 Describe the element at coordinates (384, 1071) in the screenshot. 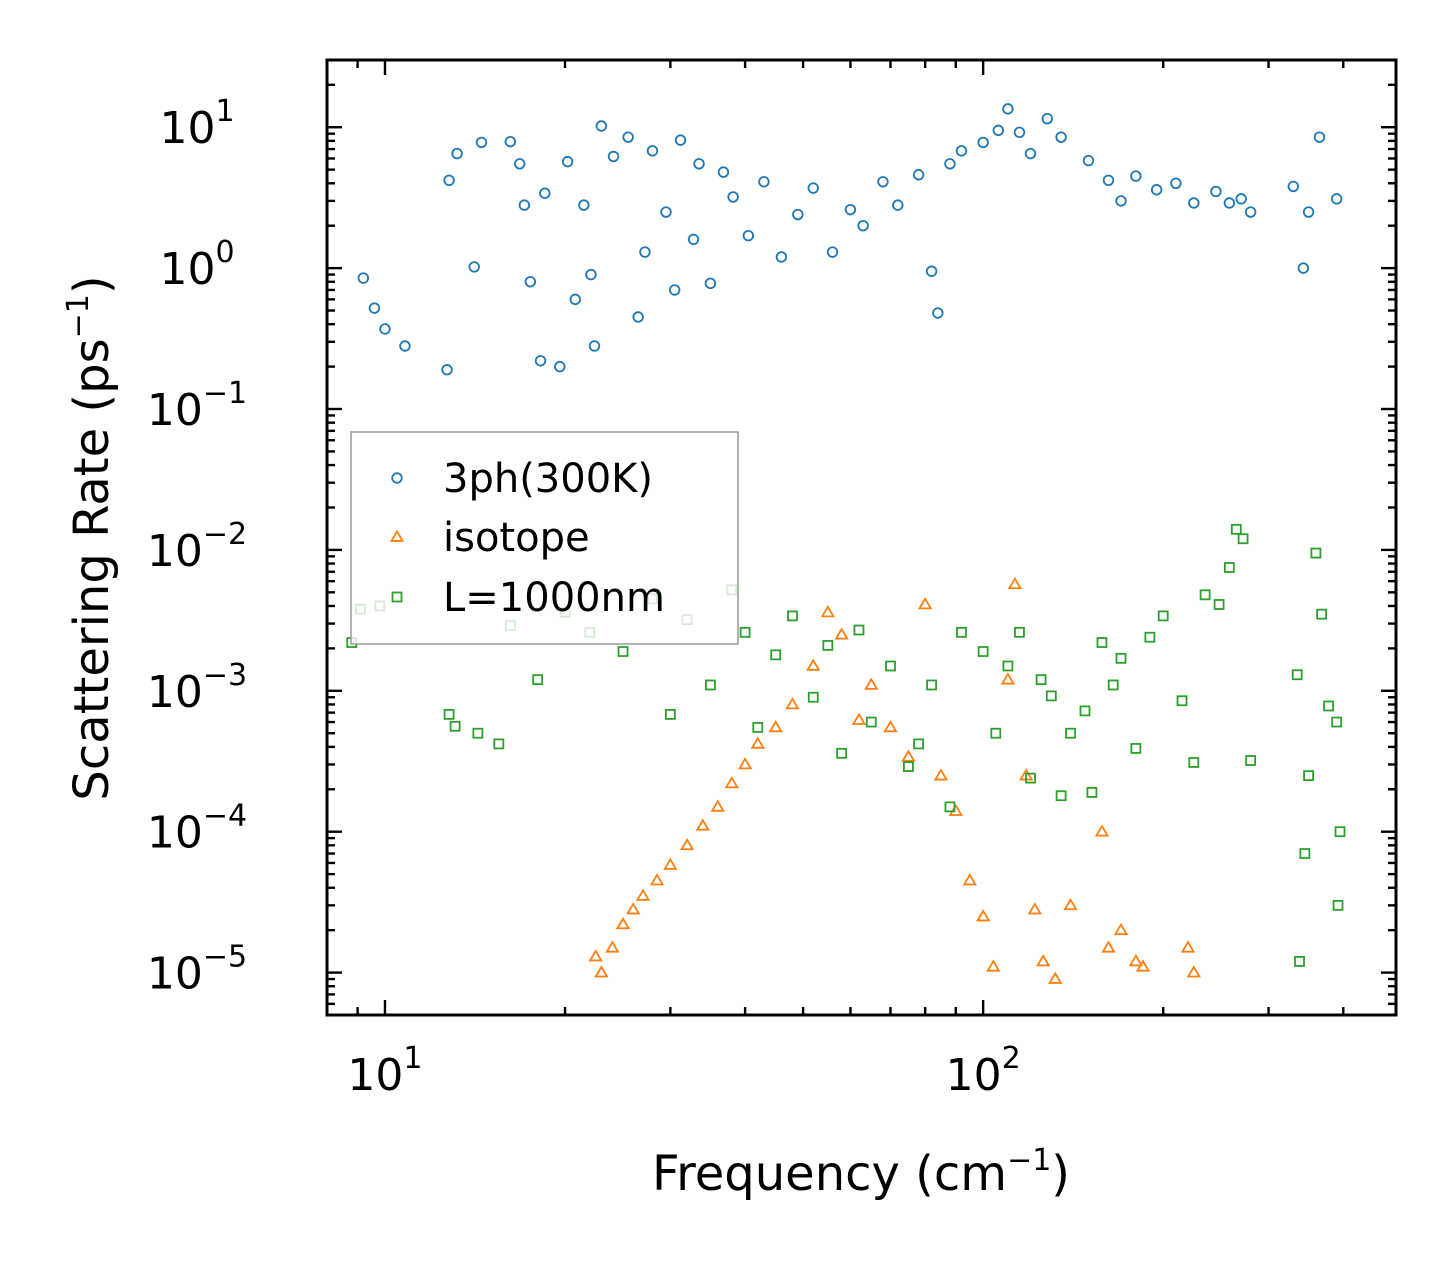

I see `x-tick-label: 101` at that location.